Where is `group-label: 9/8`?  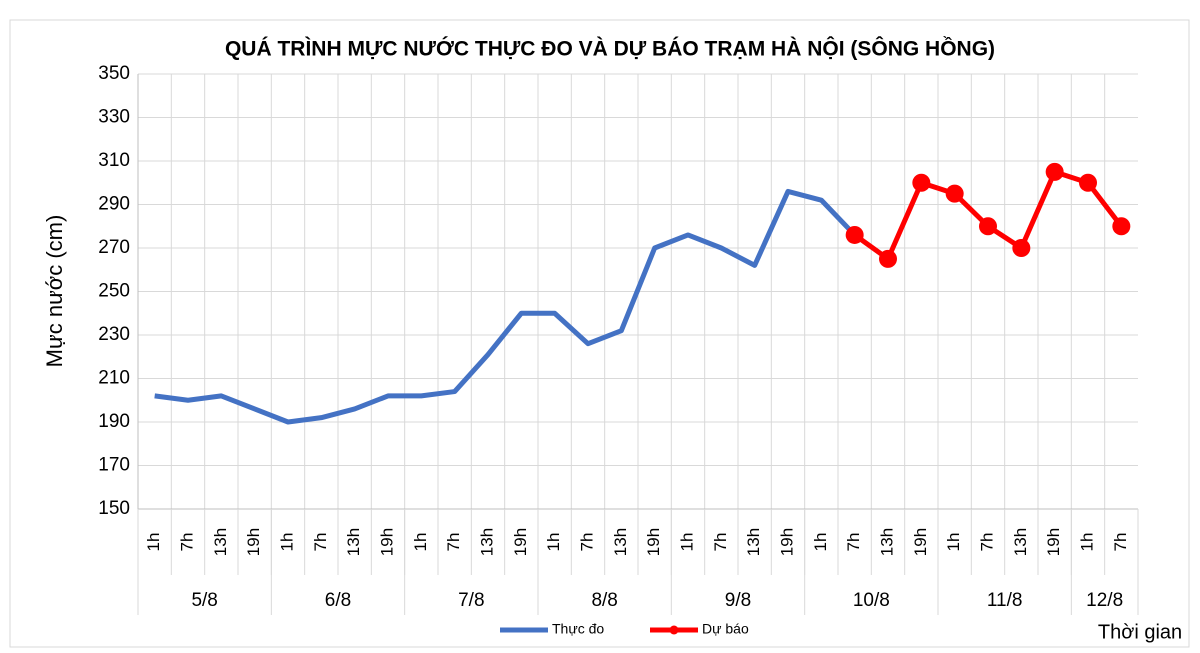
group-label: 9/8 is located at coordinates (738, 600).